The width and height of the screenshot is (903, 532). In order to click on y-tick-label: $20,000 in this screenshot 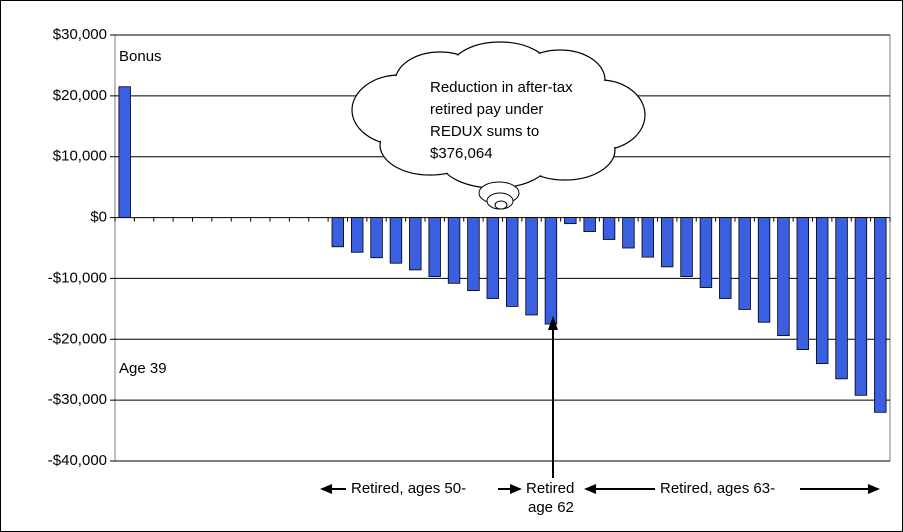, I will do `click(80, 95)`.